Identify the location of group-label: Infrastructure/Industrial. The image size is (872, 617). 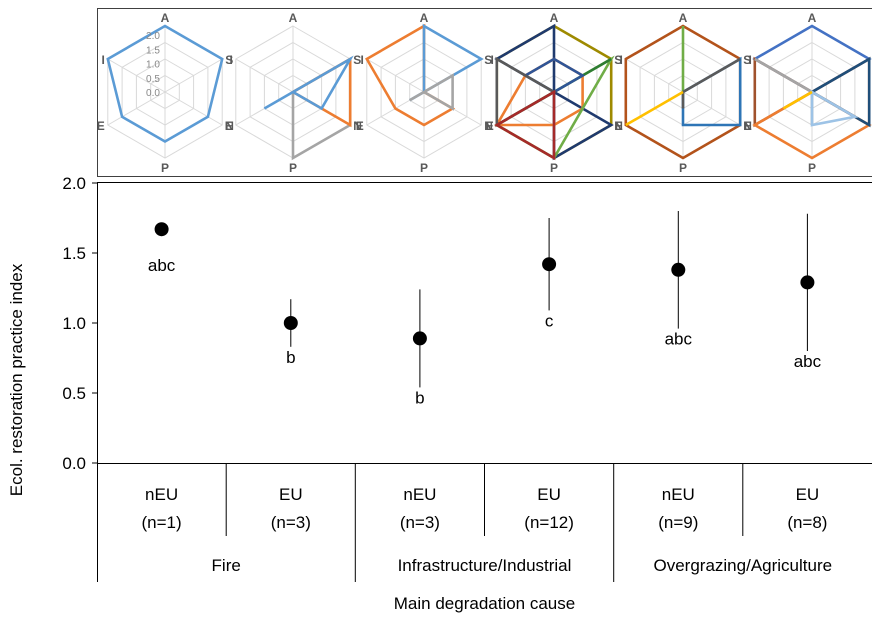
(485, 565).